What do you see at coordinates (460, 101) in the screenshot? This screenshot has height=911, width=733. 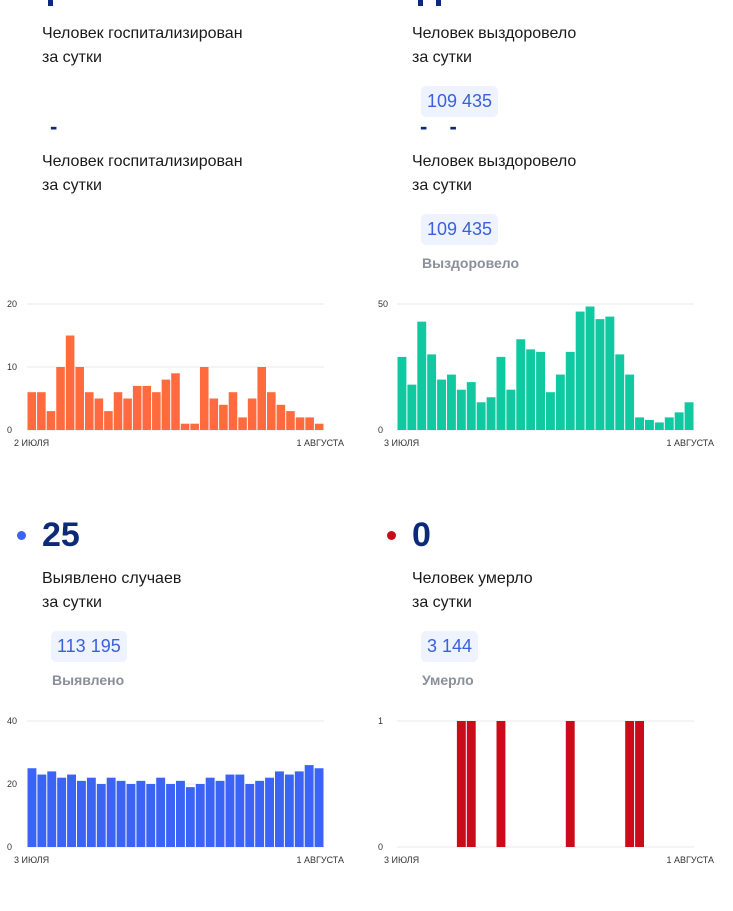 I see `recovered-total-pill-top: 109 435` at bounding box center [460, 101].